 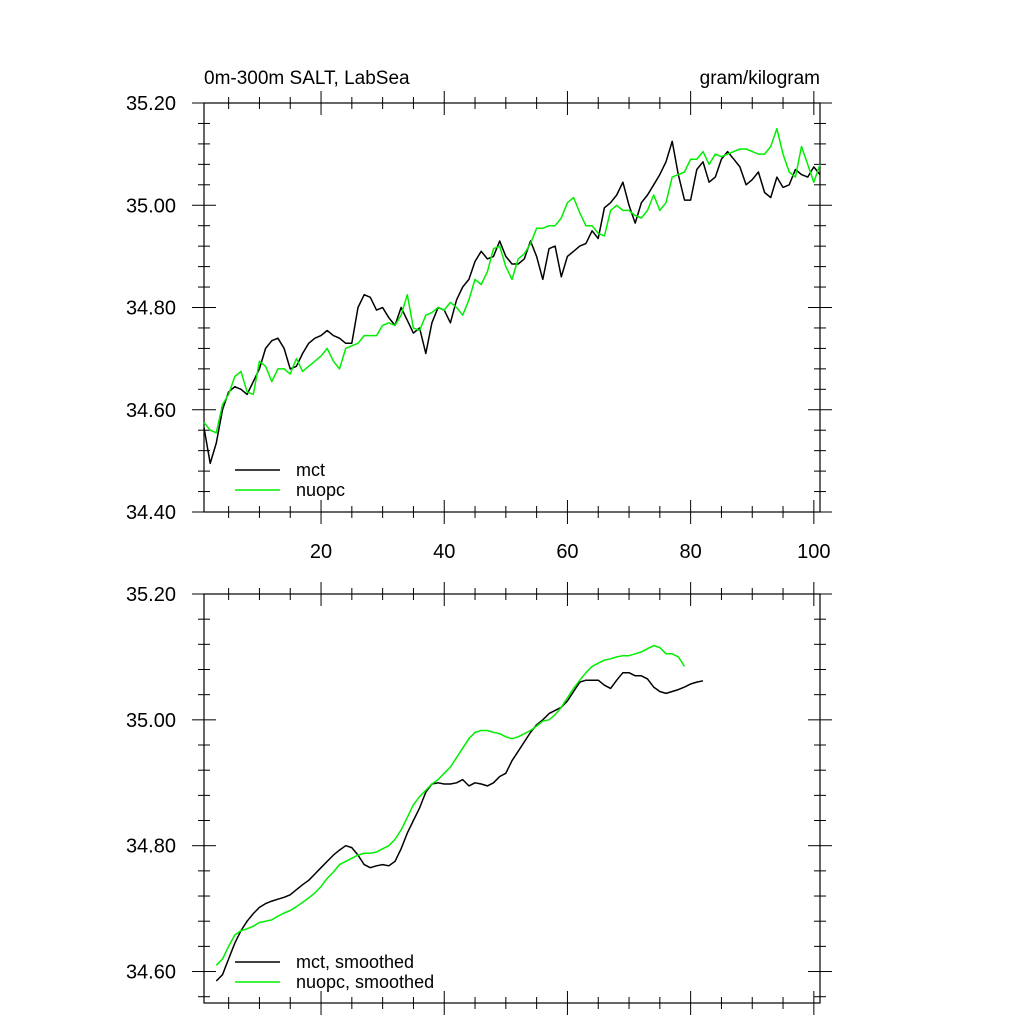 I want to click on series-line-nuopc-smoothed, so click(x=450, y=805).